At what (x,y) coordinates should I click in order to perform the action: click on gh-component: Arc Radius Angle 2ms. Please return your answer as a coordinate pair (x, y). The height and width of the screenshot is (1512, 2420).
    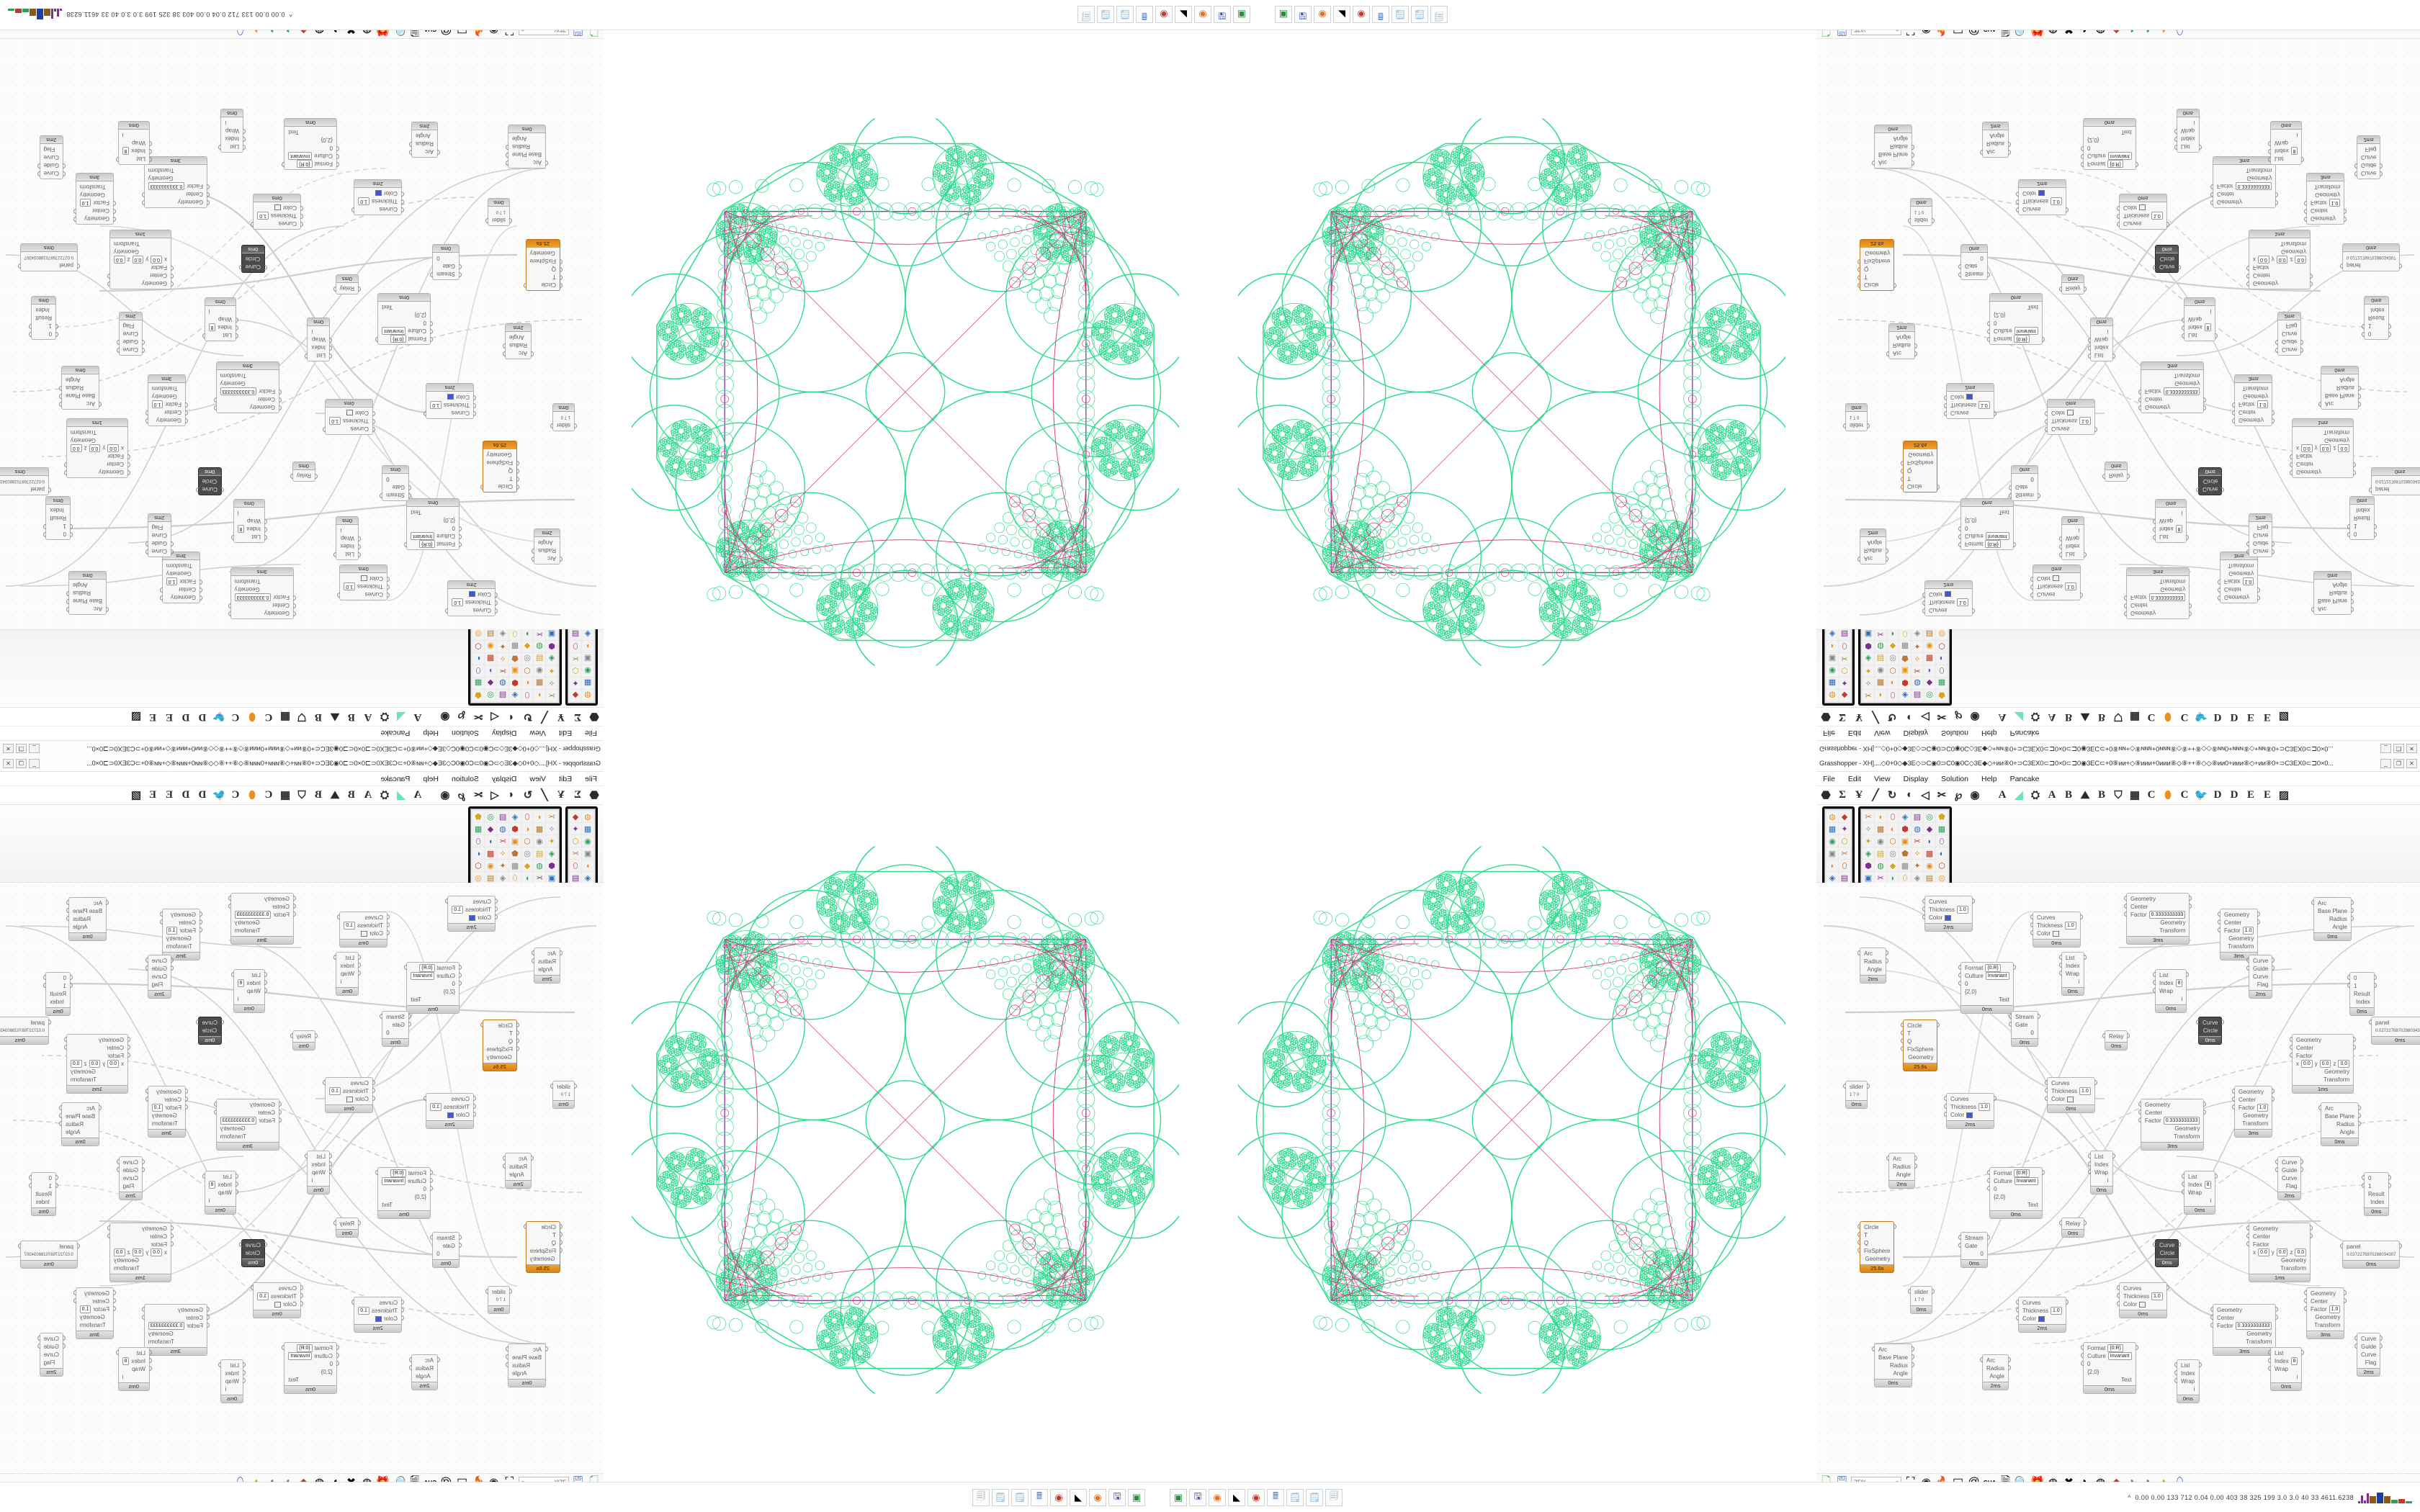
    Looking at the image, I should click on (1995, 1372).